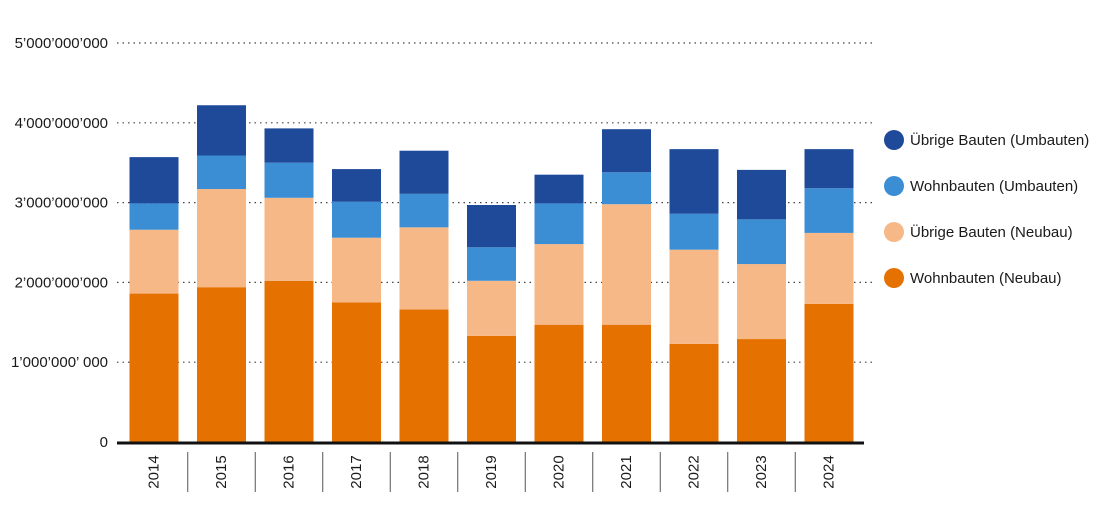  What do you see at coordinates (289, 145) in the screenshot?
I see `bar-segment-übrige-bauten-umbauten-2016` at bounding box center [289, 145].